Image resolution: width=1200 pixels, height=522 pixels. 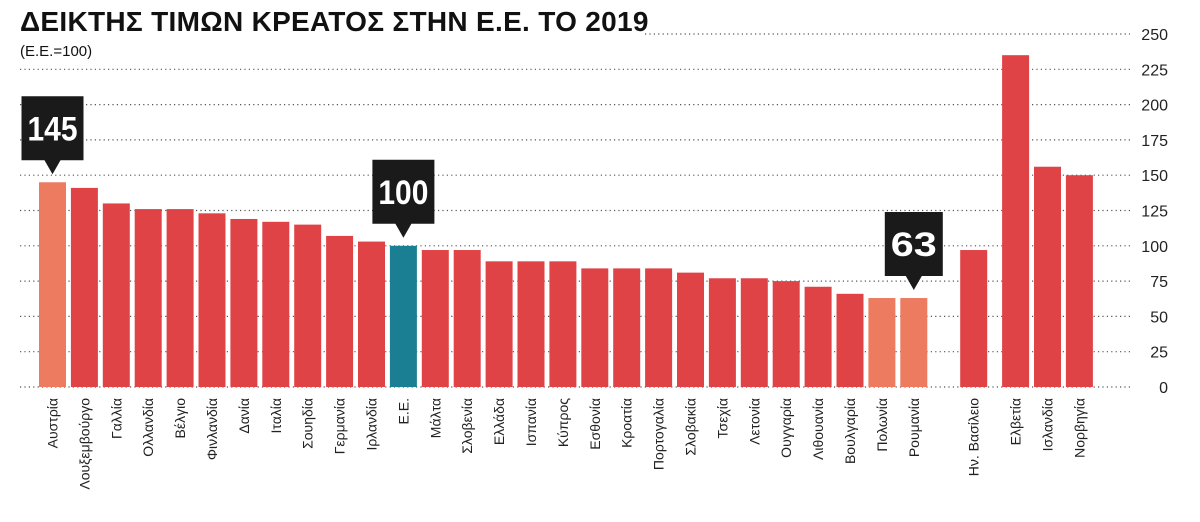 What do you see at coordinates (116, 418) in the screenshot?
I see `category-label: Γαλλία` at bounding box center [116, 418].